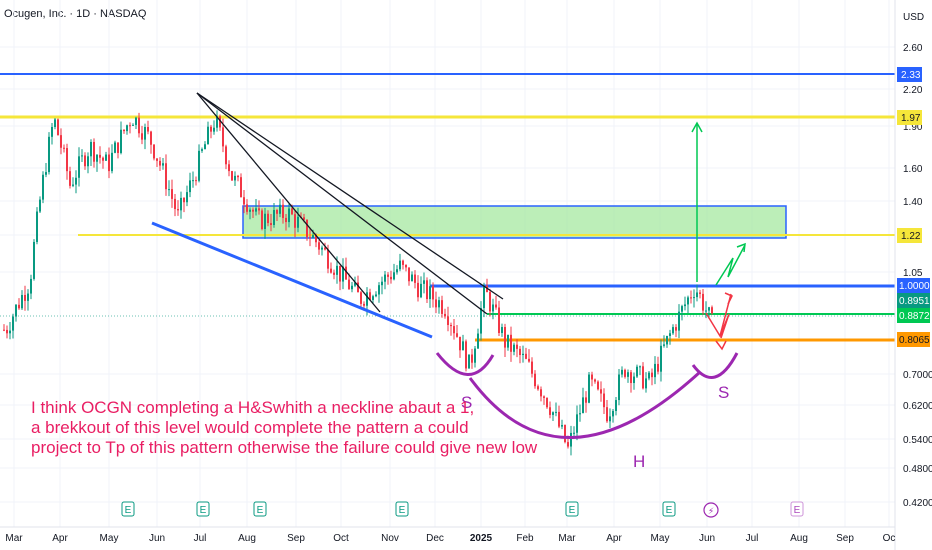  Describe the element at coordinates (917, 406) in the screenshot. I see `price-tick-label: 0.6200` at that location.